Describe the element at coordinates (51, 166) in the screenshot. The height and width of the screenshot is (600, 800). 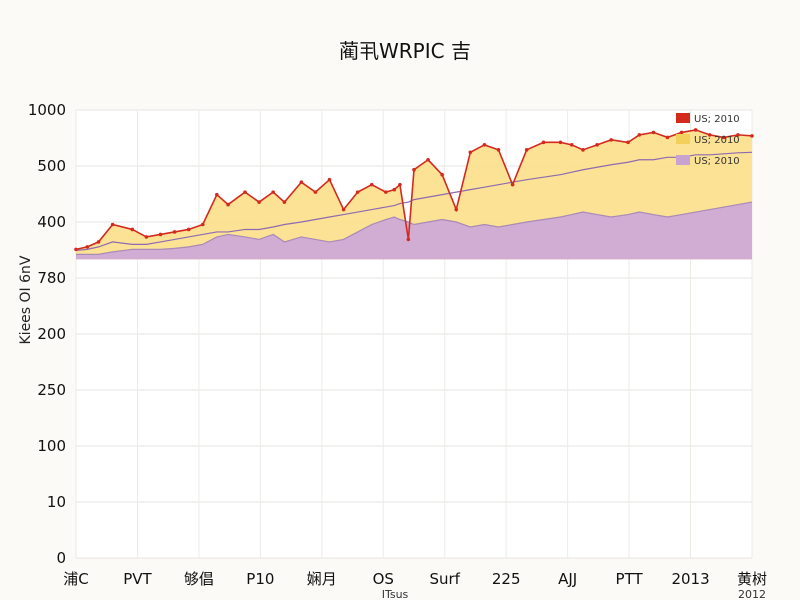
I see `y-tick-label: 500` at that location.